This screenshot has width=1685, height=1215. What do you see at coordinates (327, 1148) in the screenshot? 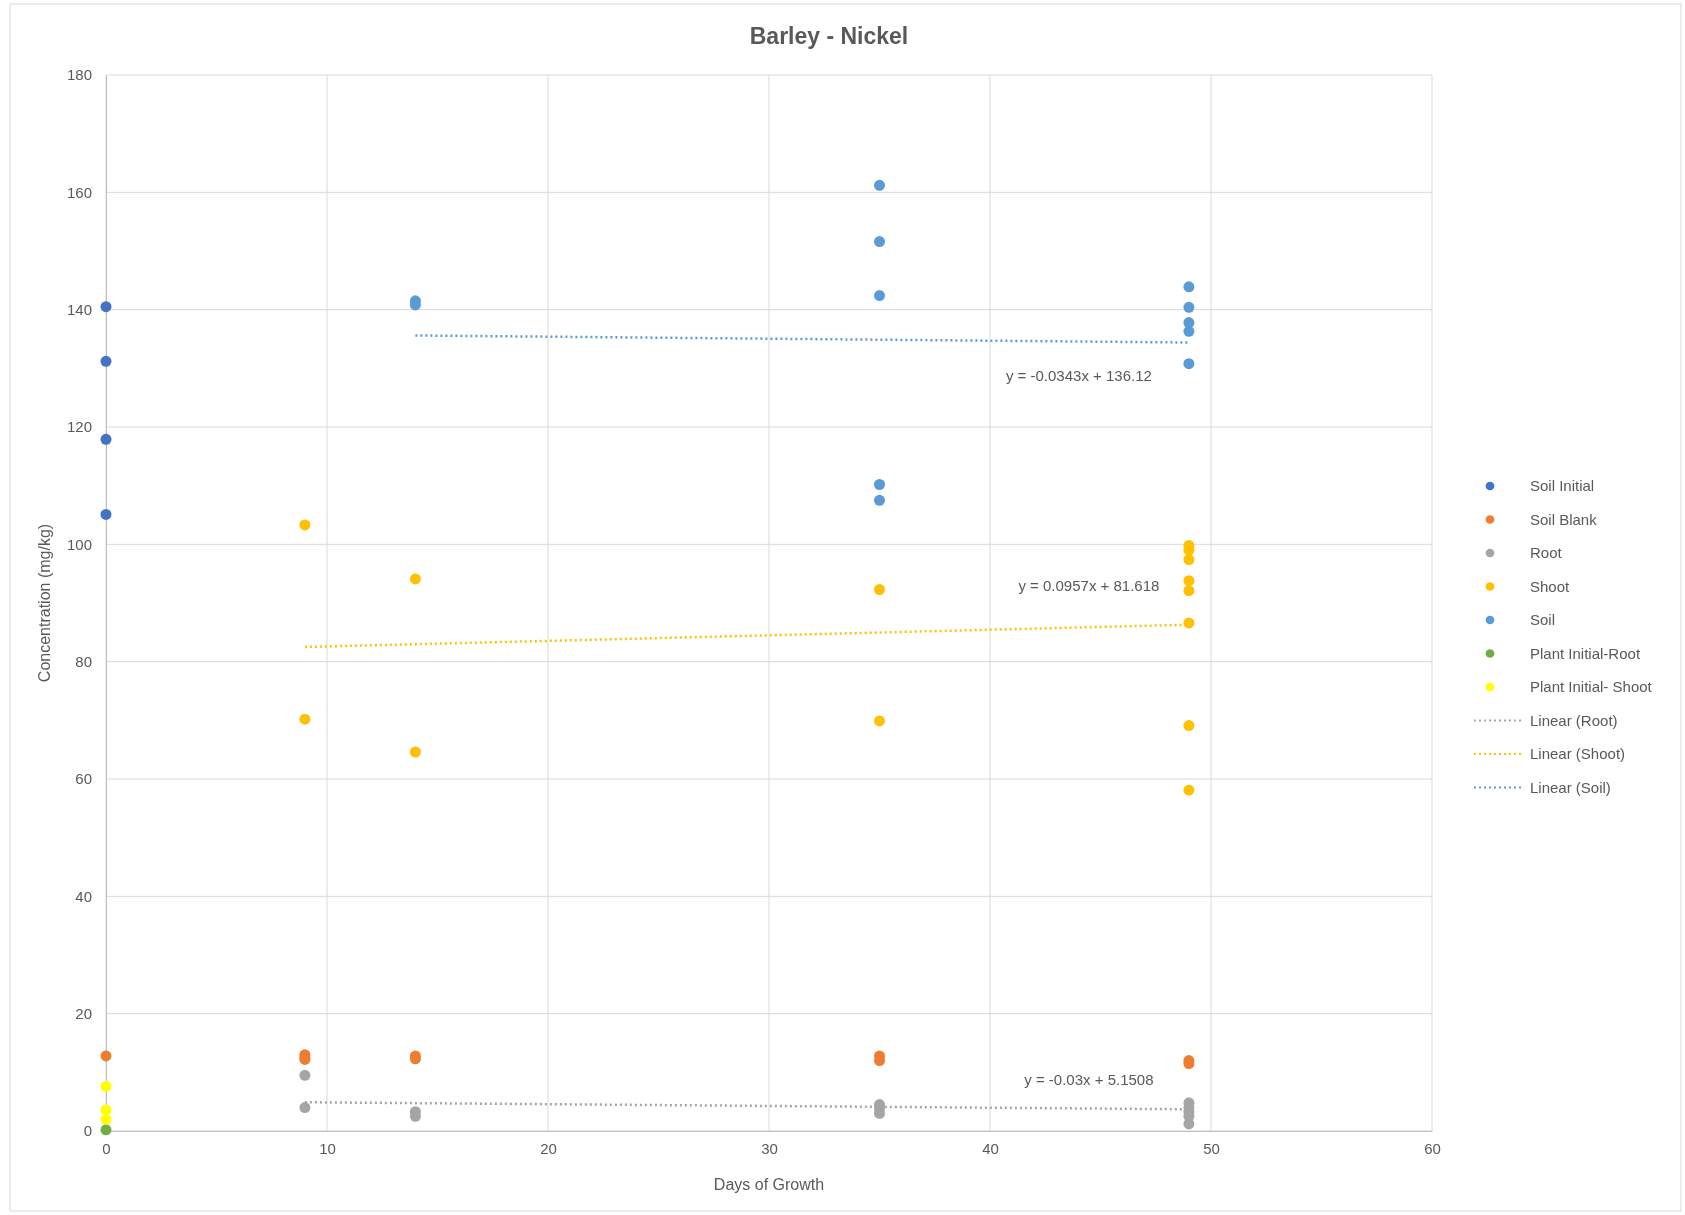
I see `x-tick-label: 10` at bounding box center [327, 1148].